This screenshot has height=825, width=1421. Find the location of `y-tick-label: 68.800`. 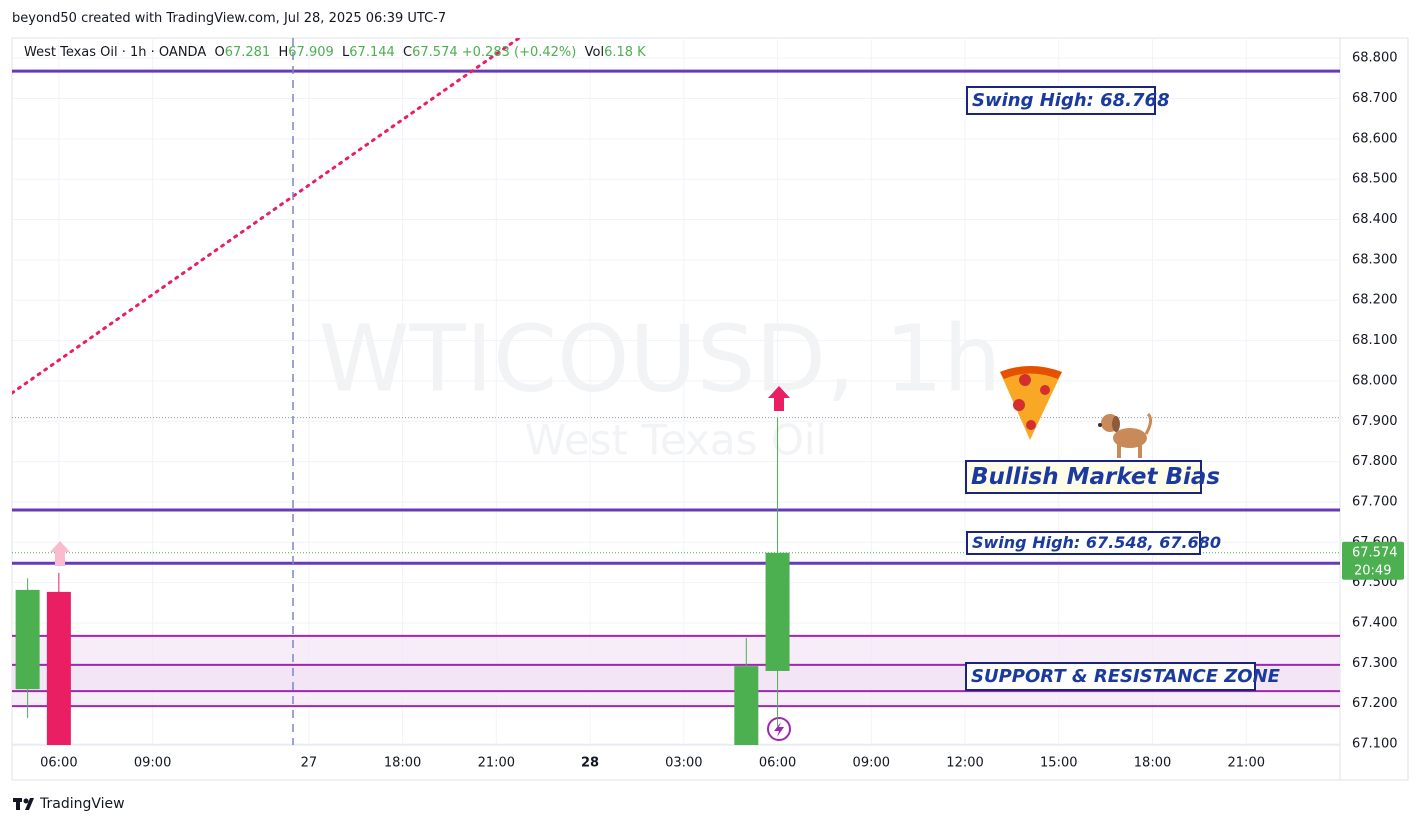

y-tick-label: 68.800 is located at coordinates (1375, 58).